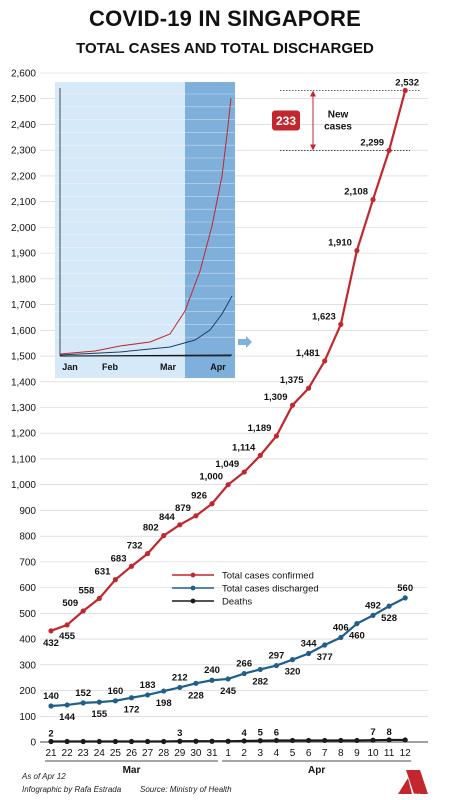 Image resolution: width=450 pixels, height=800 pixels. What do you see at coordinates (389, 753) in the screenshot?
I see `x-tick-label: 11` at bounding box center [389, 753].